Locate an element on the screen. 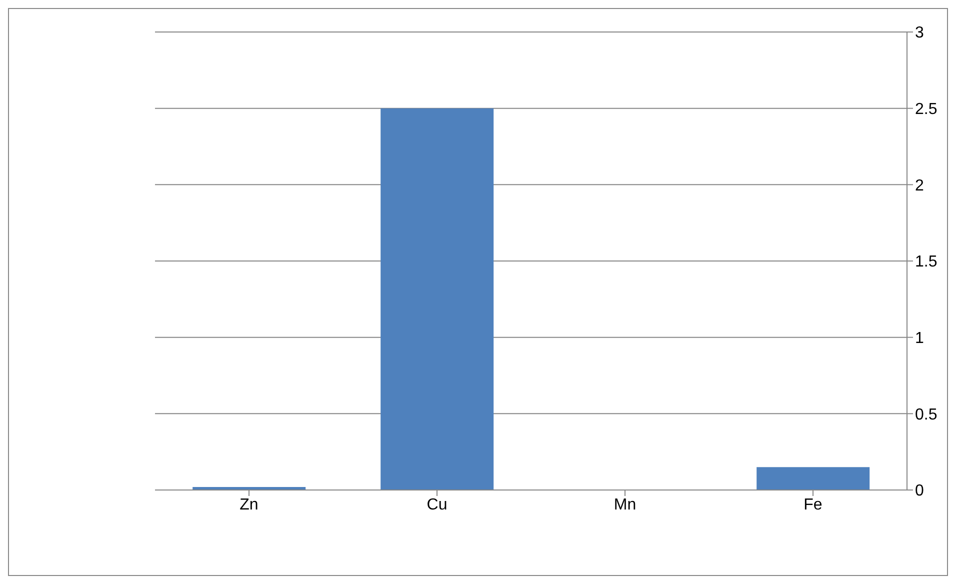 The width and height of the screenshot is (963, 581). y-tick-label: 0.5 is located at coordinates (926, 415).